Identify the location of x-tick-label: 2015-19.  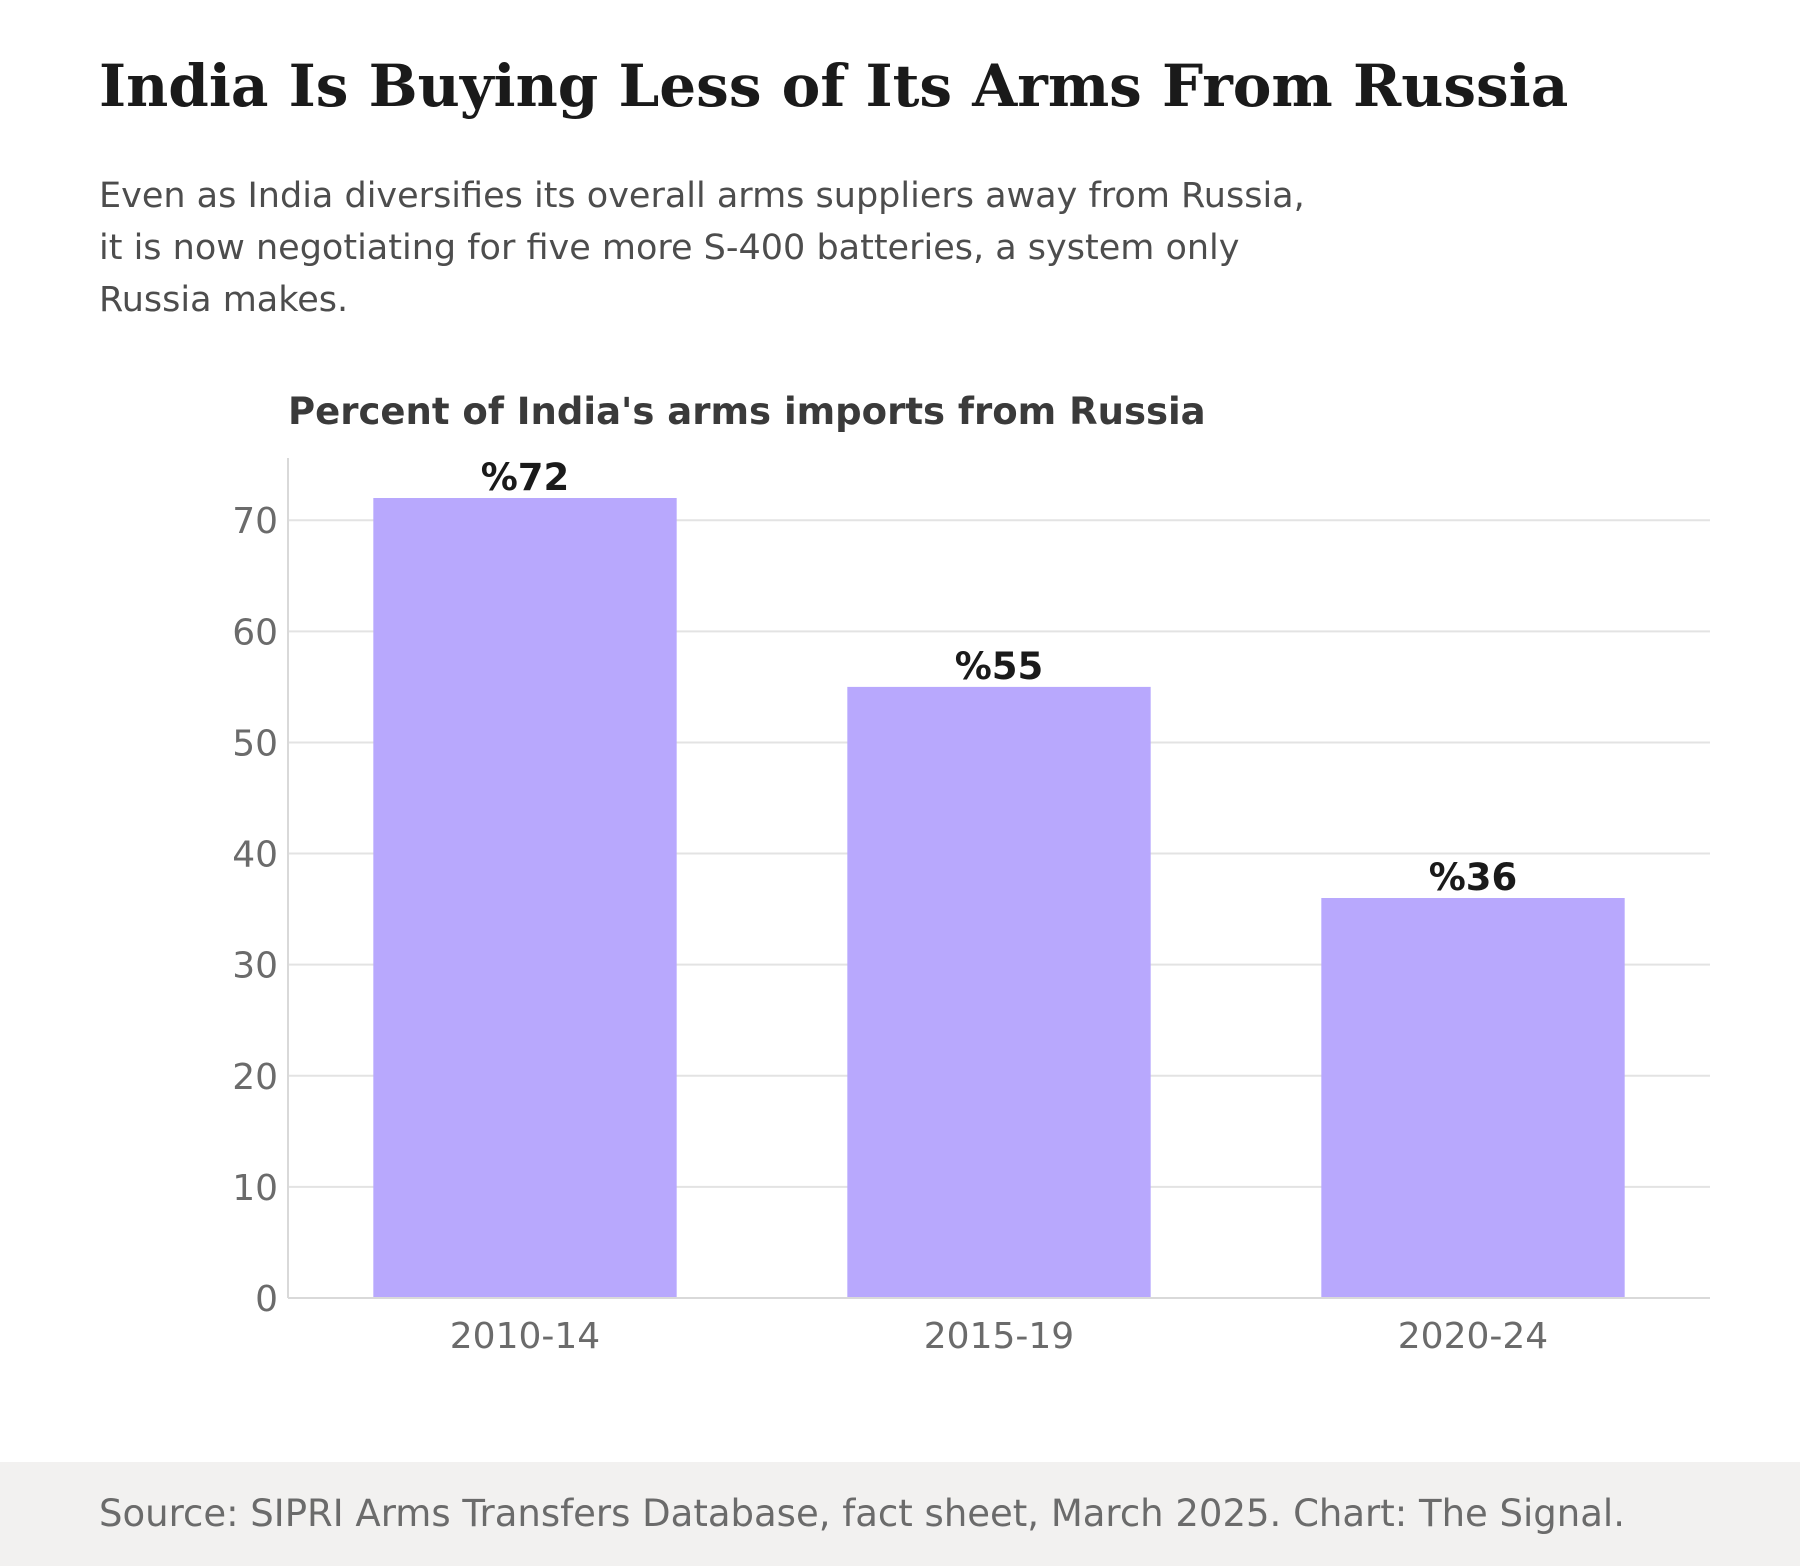
(999, 1336).